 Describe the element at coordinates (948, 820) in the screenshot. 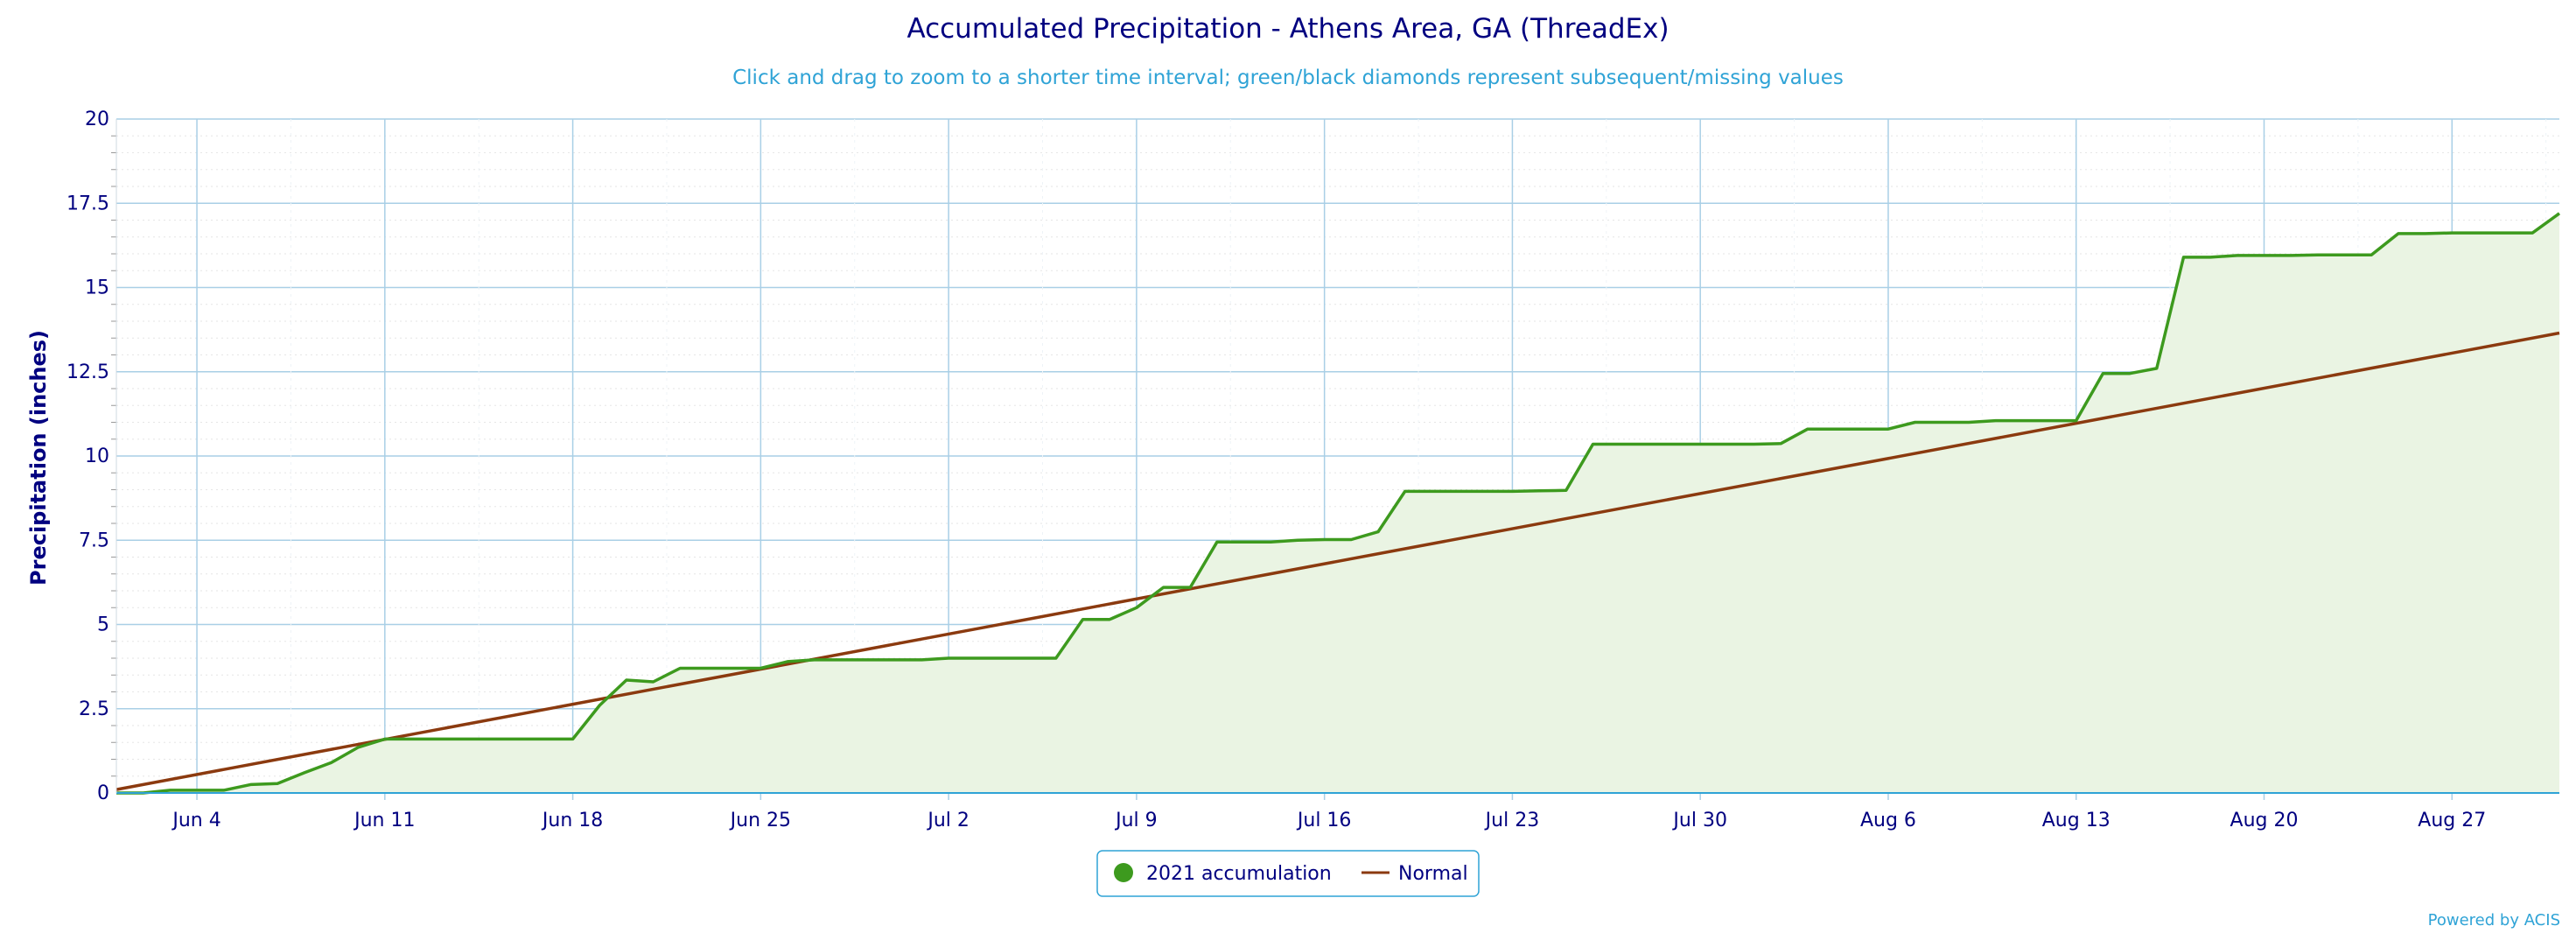

I see `x-tick-label: Jul 2` at that location.